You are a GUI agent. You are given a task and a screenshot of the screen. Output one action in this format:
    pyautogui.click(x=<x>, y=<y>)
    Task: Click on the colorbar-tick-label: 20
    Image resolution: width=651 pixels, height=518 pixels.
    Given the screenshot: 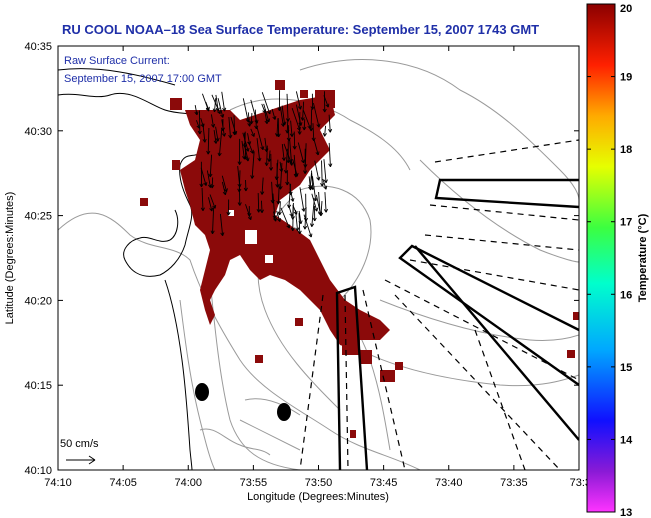 What is the action you would take?
    pyautogui.click(x=626, y=9)
    